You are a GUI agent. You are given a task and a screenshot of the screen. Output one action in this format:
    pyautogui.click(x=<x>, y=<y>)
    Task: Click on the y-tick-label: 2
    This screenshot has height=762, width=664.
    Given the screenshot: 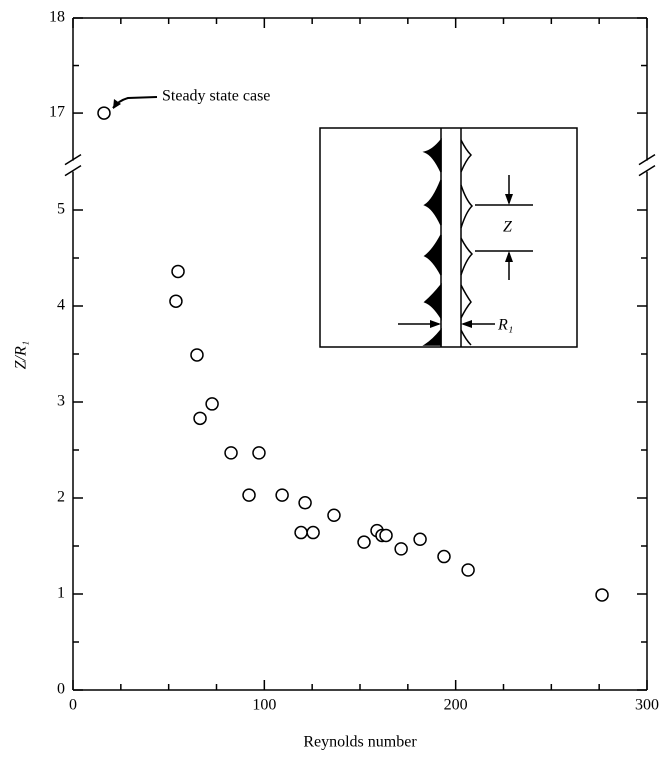 What is the action you would take?
    pyautogui.click(x=61, y=497)
    